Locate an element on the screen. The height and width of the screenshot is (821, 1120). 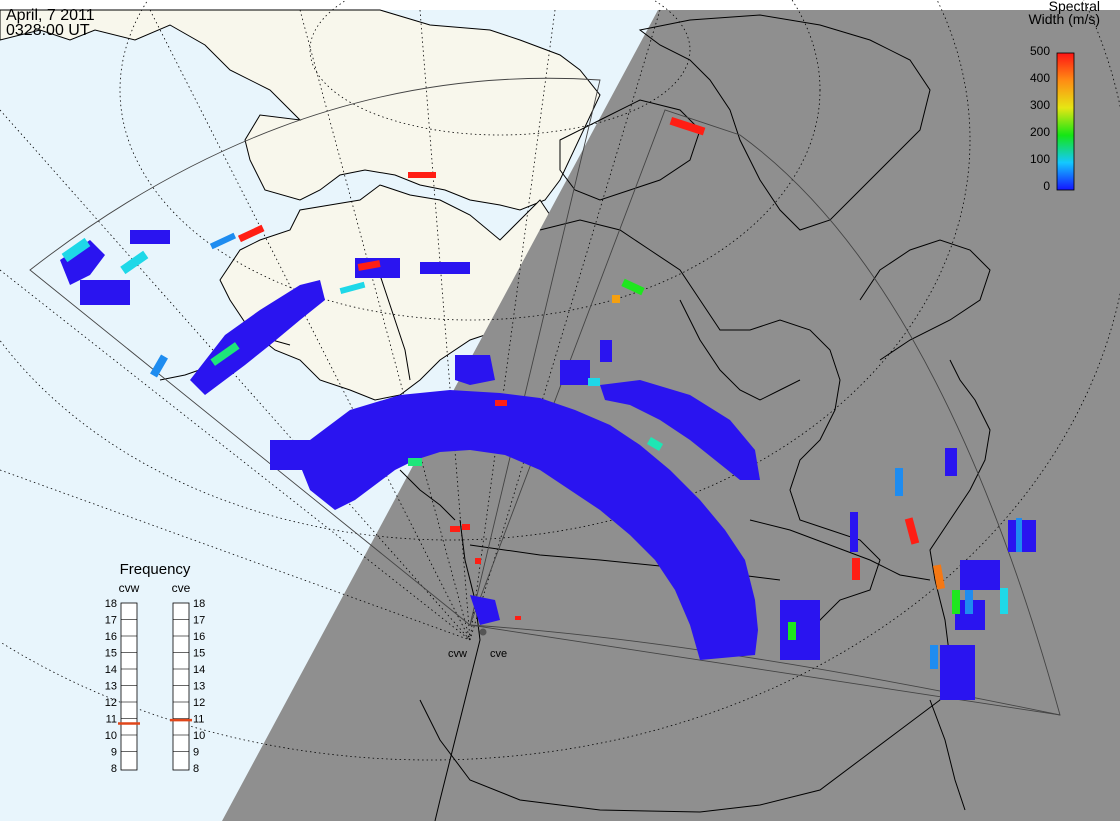
colorbar-tick-200: 200 is located at coordinates (1040, 132).